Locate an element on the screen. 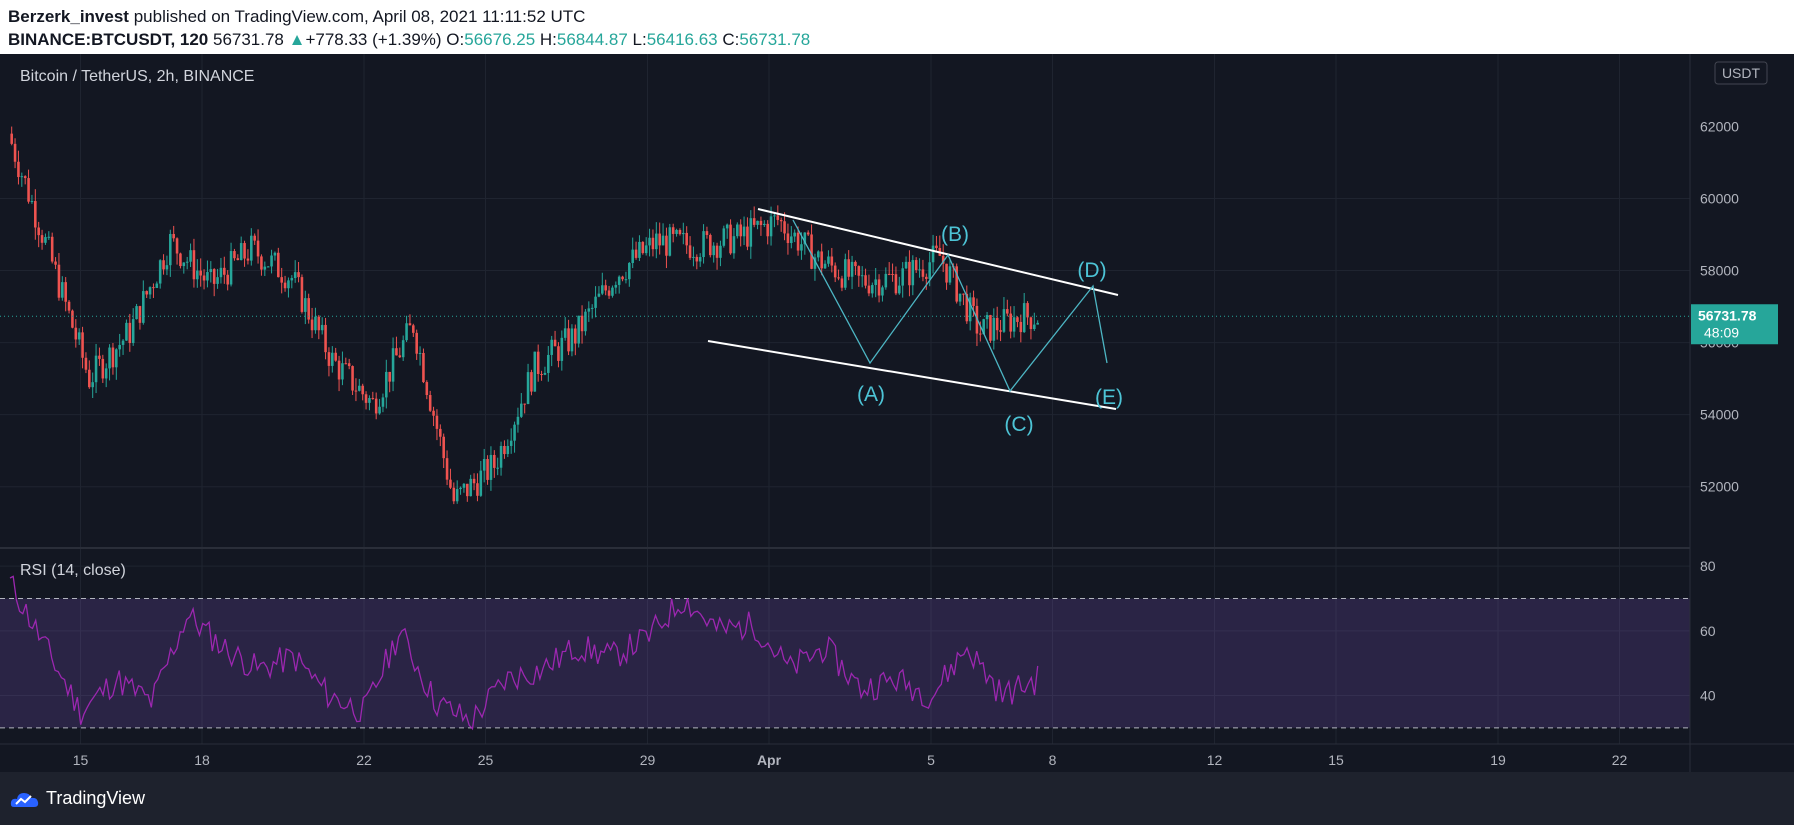 The height and width of the screenshot is (825, 1794). currency-badge is located at coordinates (1741, 73).